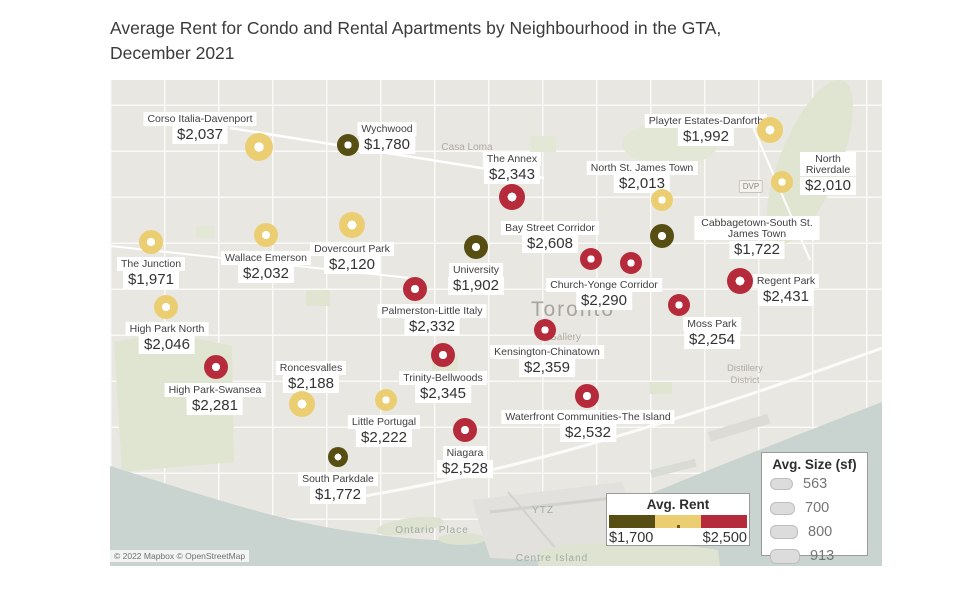 The width and height of the screenshot is (980, 595). Describe the element at coordinates (828, 185) in the screenshot. I see `avg-rent-value: $2,010` at that location.